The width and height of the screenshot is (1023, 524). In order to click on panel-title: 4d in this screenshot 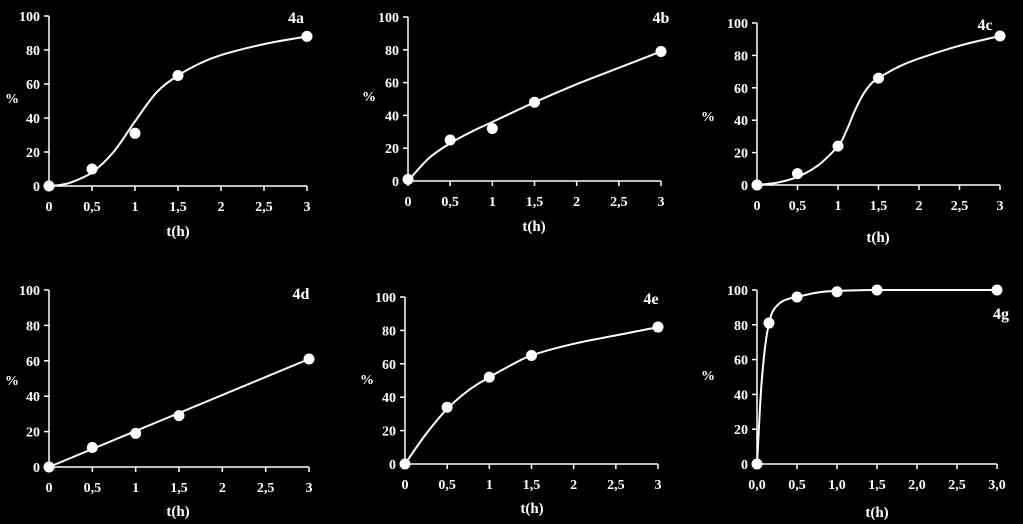, I will do `click(301, 294)`.